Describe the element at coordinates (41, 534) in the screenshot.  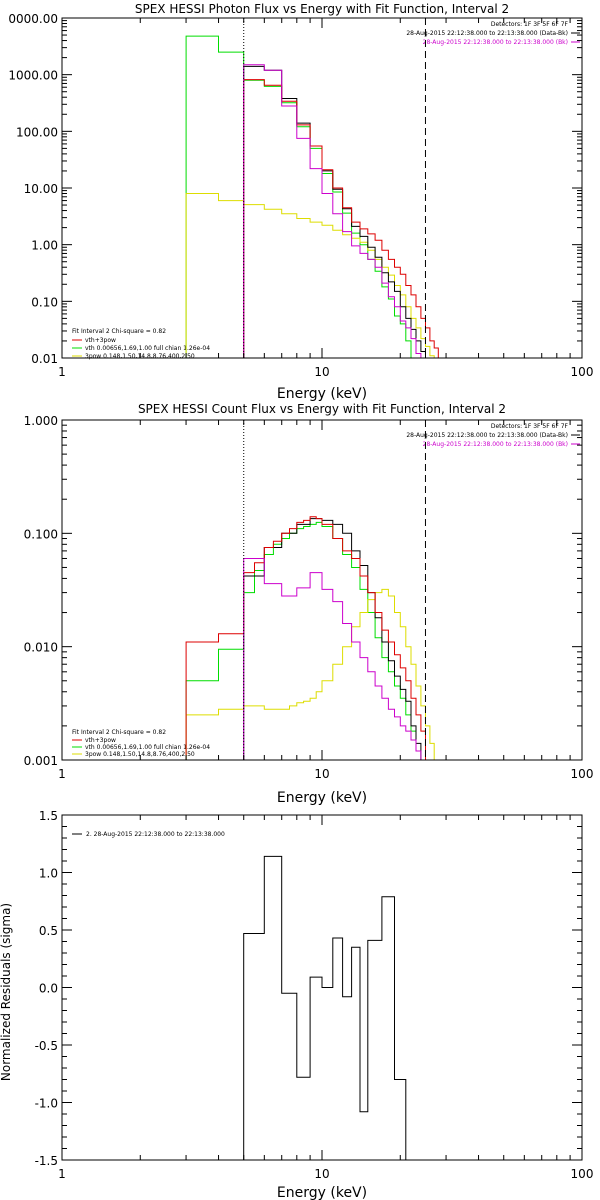
I see `count-y-tick-label: 0.100` at that location.